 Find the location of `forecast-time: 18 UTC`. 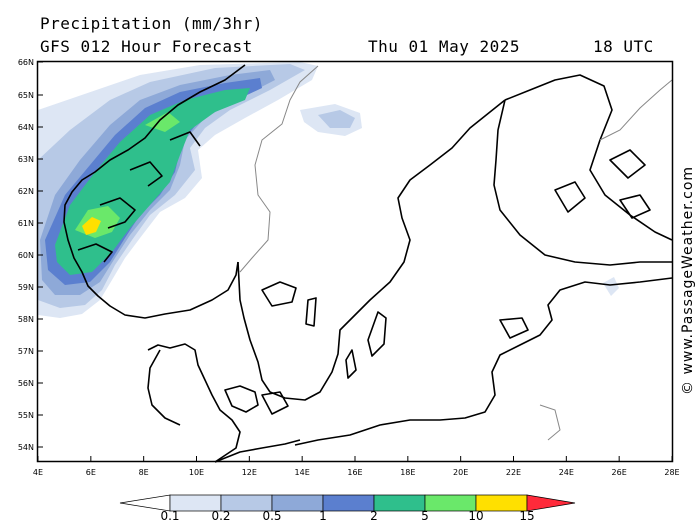

forecast-time: 18 UTC is located at coordinates (623, 46).